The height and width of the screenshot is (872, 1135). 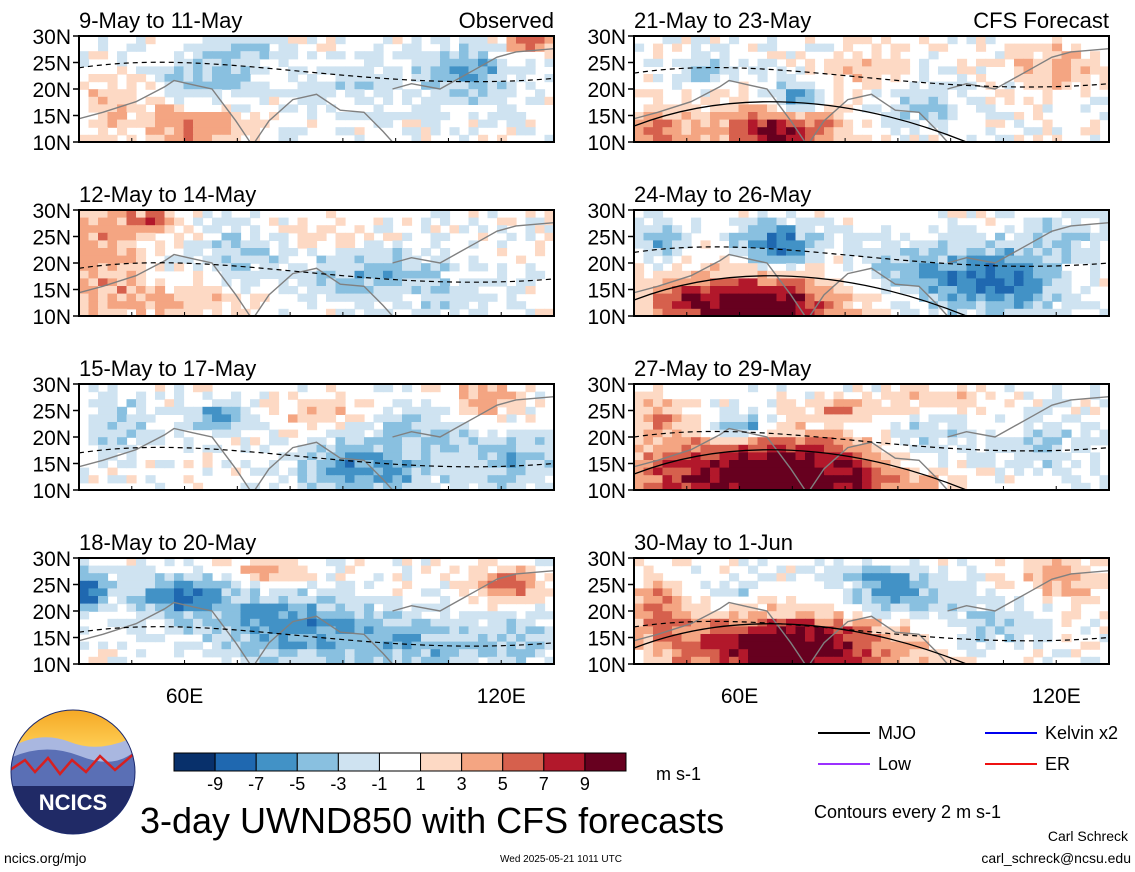 What do you see at coordinates (1081, 733) in the screenshot?
I see `legend-label: Kelvin x2` at bounding box center [1081, 733].